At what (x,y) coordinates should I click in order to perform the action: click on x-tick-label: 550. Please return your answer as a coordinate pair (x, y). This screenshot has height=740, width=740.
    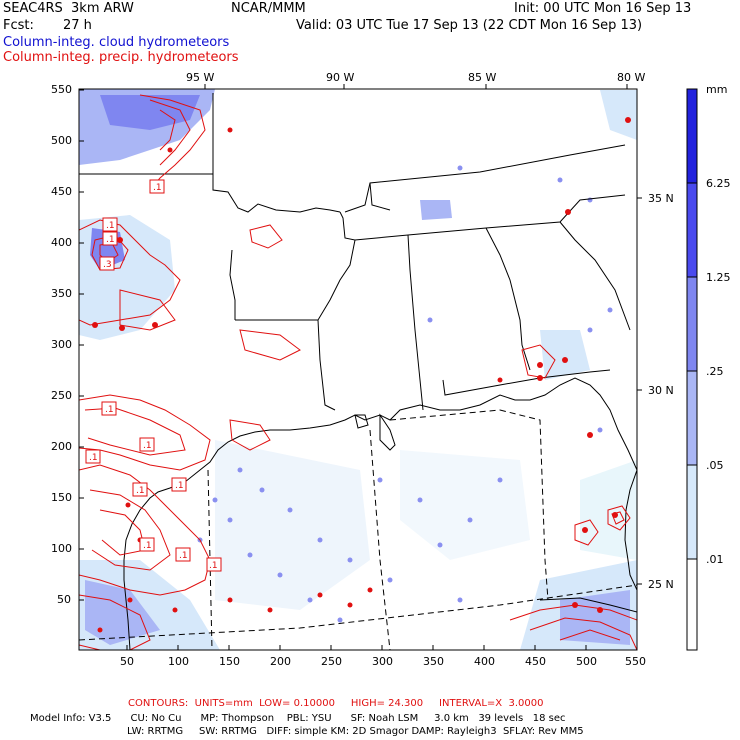
    Looking at the image, I should click on (635, 661).